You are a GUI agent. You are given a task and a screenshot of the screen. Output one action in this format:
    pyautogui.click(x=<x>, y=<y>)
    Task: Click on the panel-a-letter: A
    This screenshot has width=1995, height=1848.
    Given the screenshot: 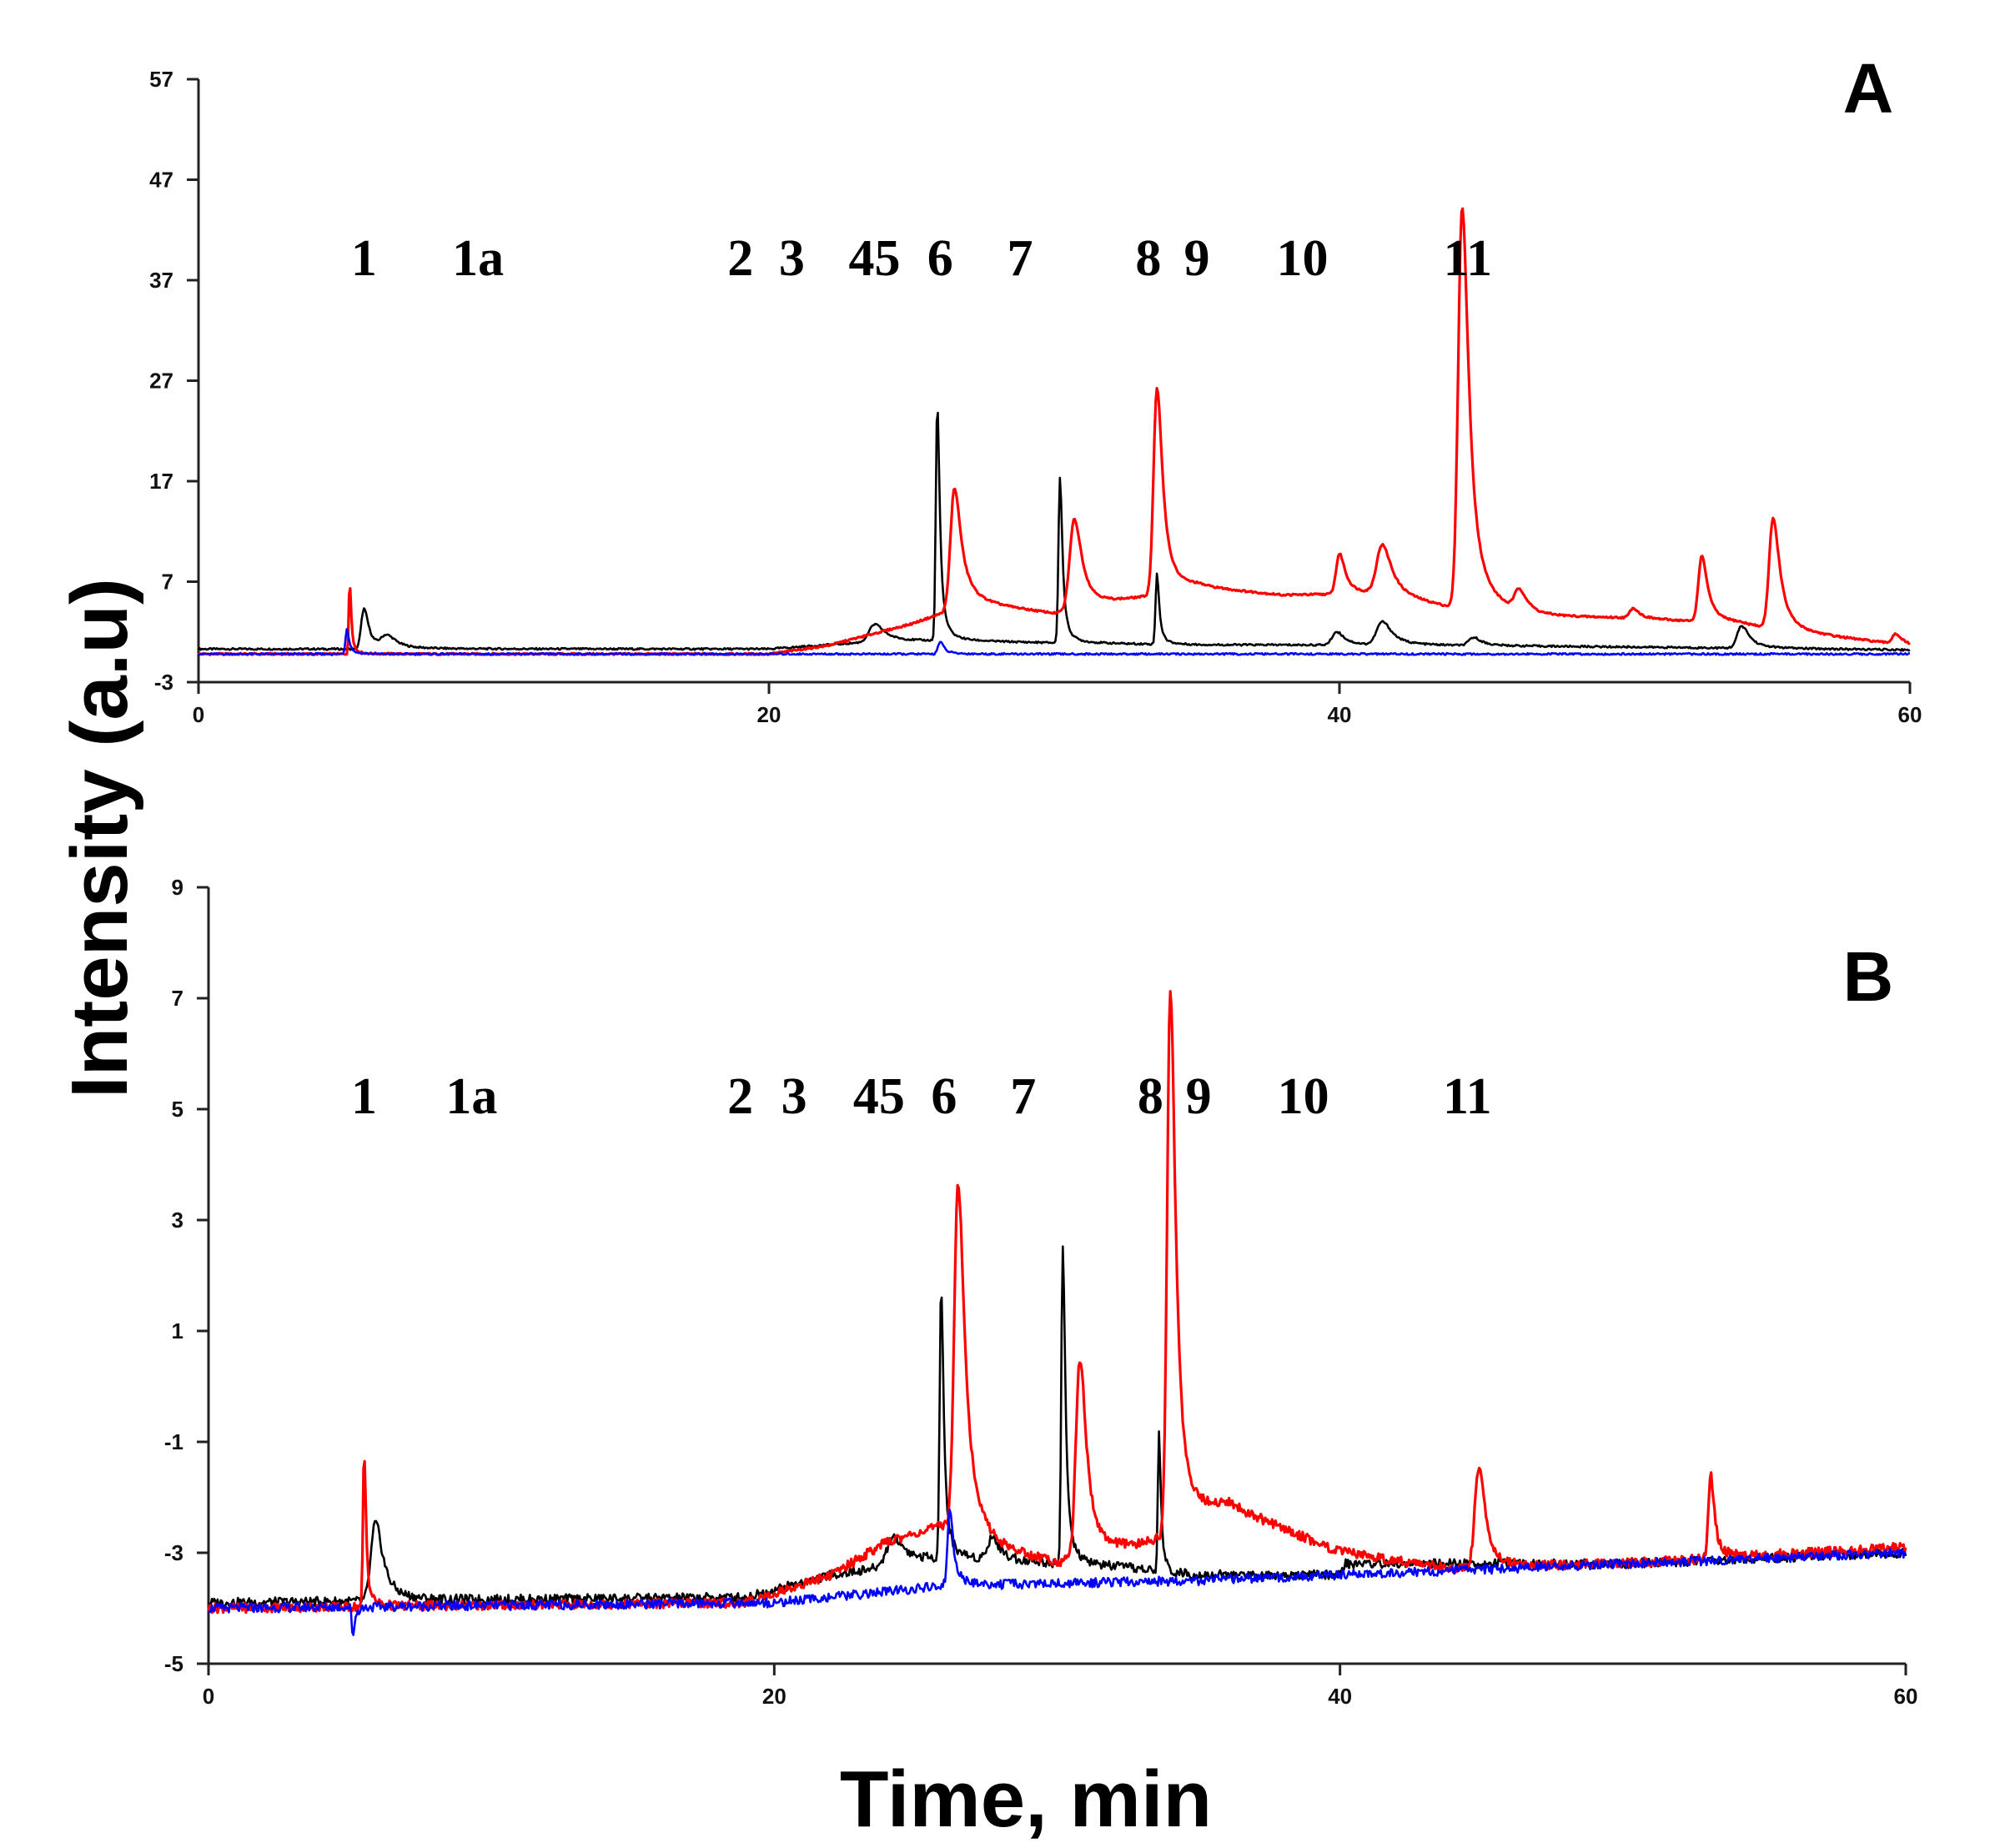 What is the action you would take?
    pyautogui.click(x=1868, y=88)
    